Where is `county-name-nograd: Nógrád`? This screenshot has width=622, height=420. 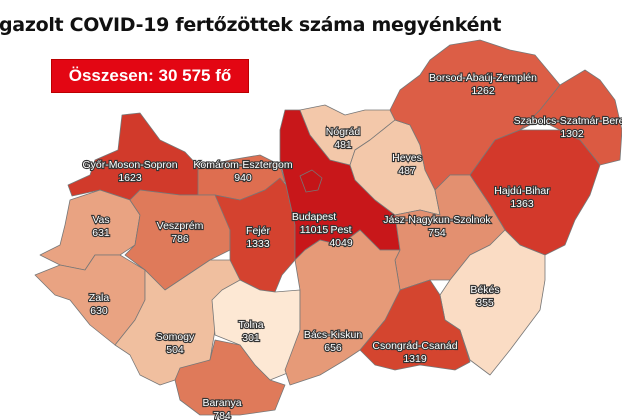
county-name-nograd: Nógrád is located at coordinates (343, 132).